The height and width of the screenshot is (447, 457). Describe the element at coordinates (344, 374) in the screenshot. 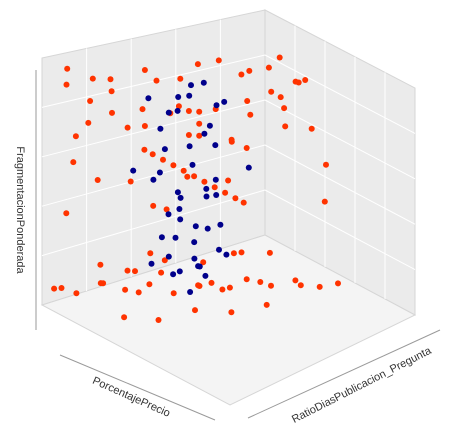

I see `y-axis-line` at that location.